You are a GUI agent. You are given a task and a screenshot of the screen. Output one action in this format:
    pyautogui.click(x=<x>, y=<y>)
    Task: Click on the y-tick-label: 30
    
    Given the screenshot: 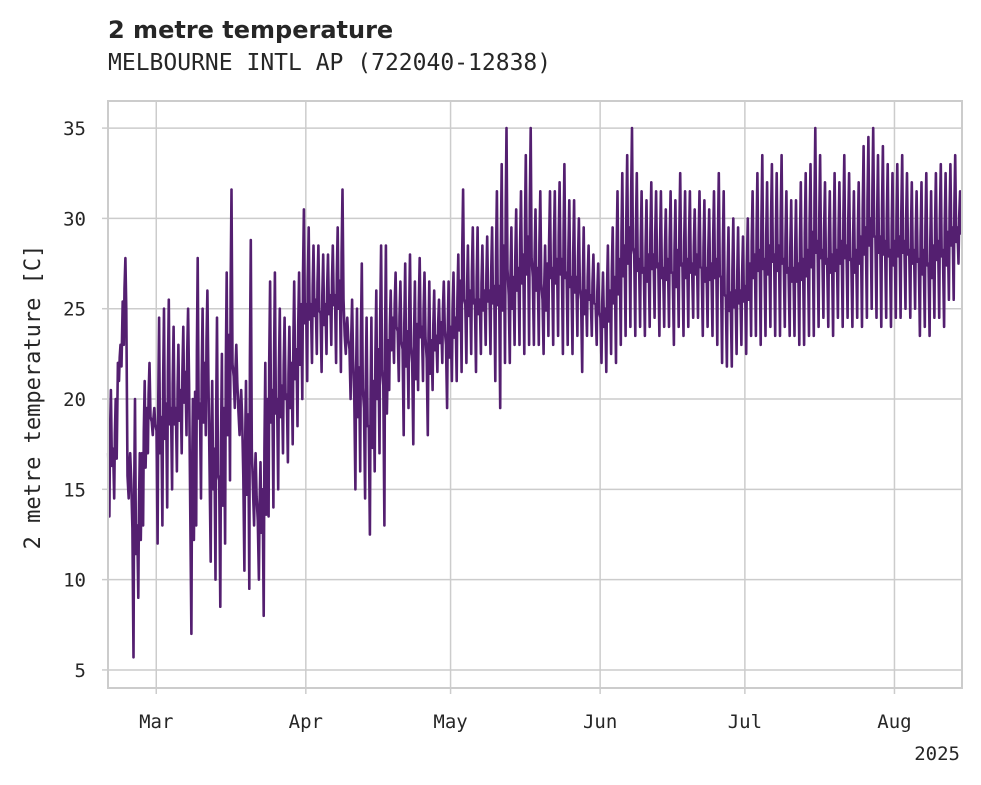 What is the action you would take?
    pyautogui.click(x=74, y=219)
    